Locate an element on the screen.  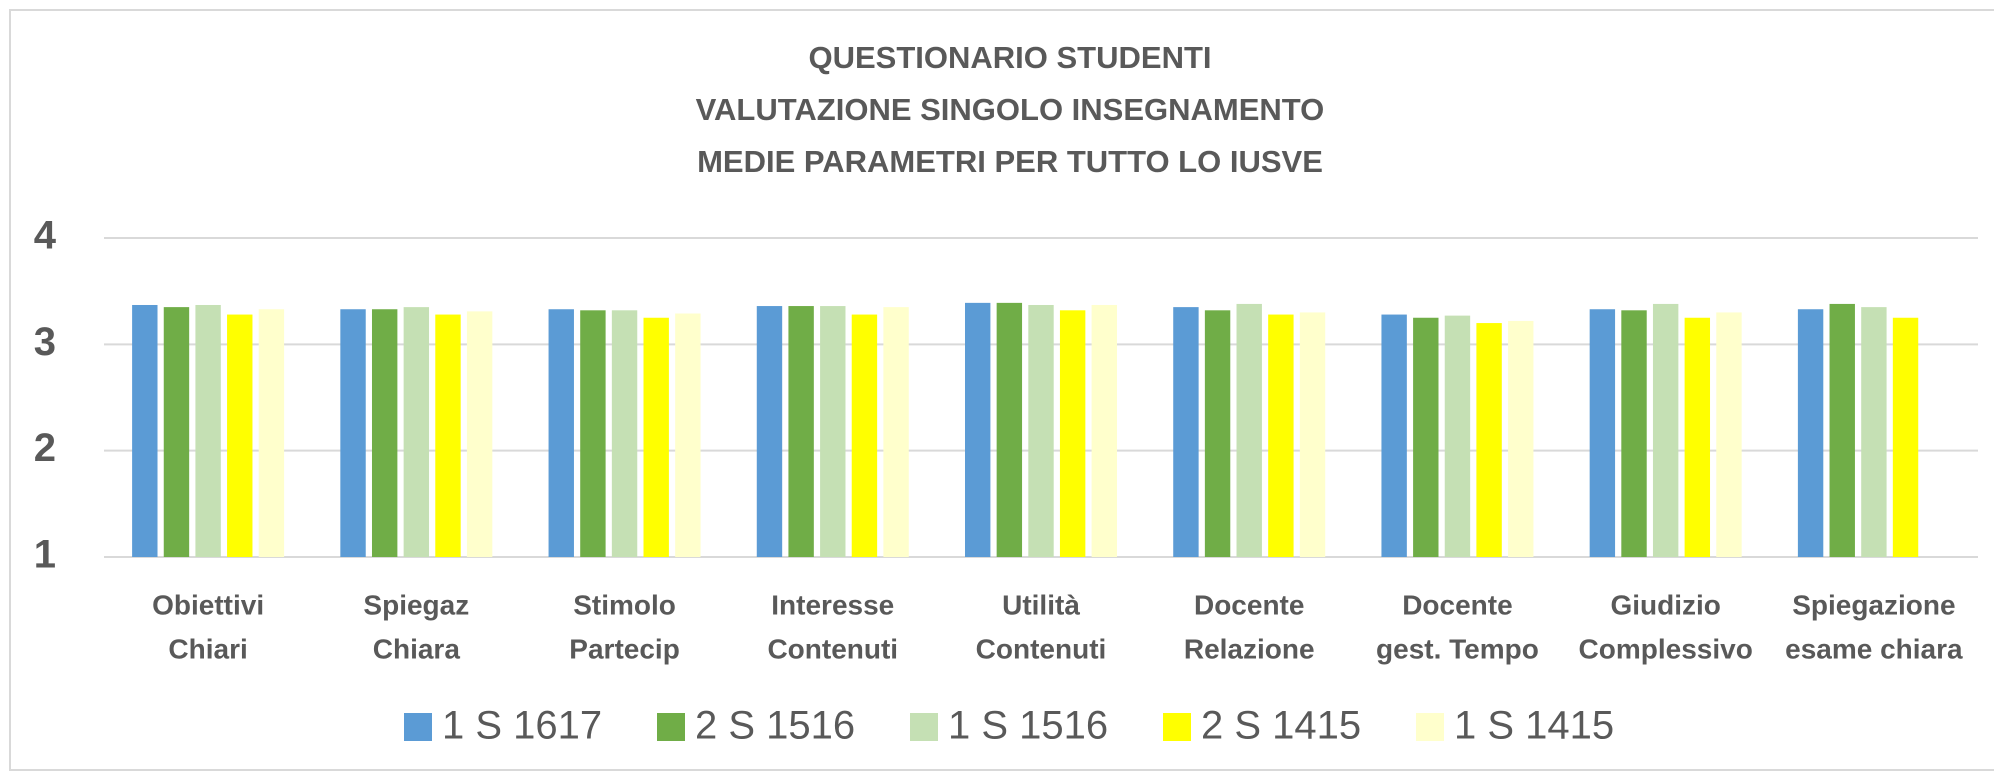
chart-title: MEDIE PARAMETRI PER TUTTO LO IUSVE is located at coordinates (1010, 161).